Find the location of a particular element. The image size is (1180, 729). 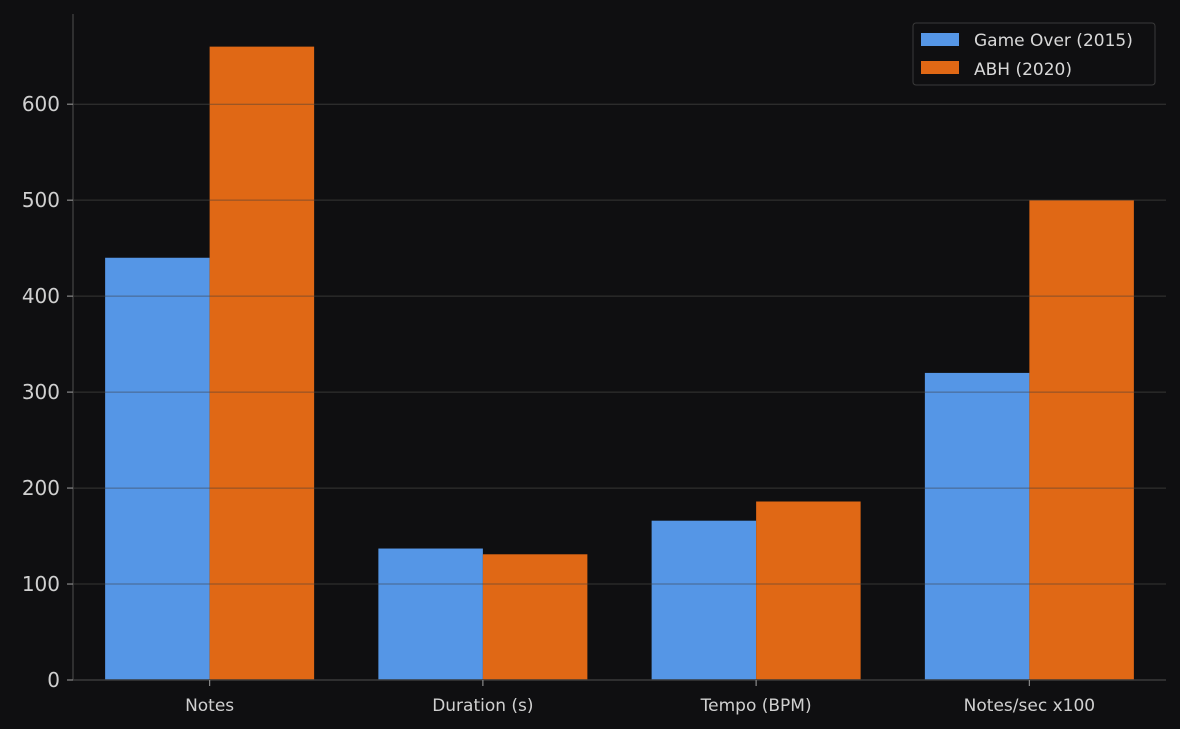

y-tick-label: 0 is located at coordinates (53, 680).